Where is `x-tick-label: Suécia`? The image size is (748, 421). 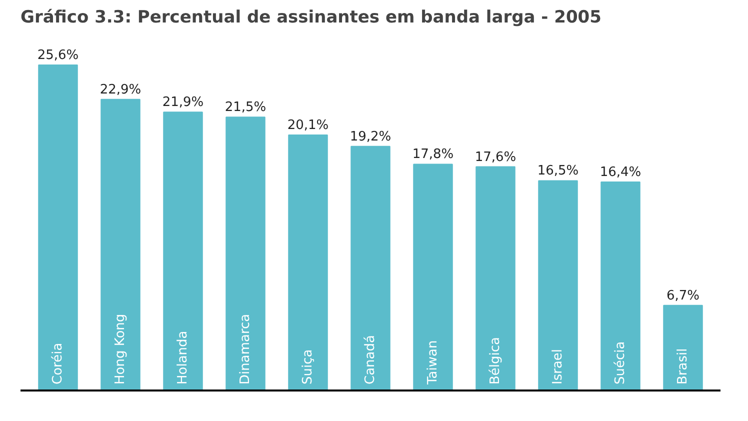 x-tick-label: Suécia is located at coordinates (620, 362).